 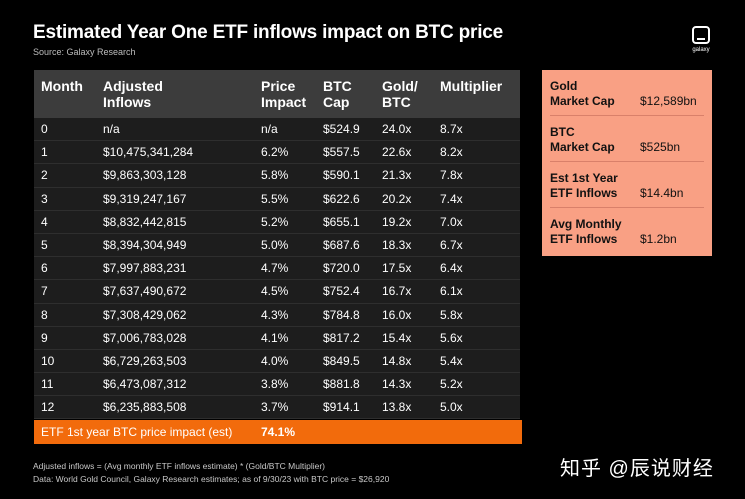 I want to click on cell-month: 10, so click(x=48, y=360).